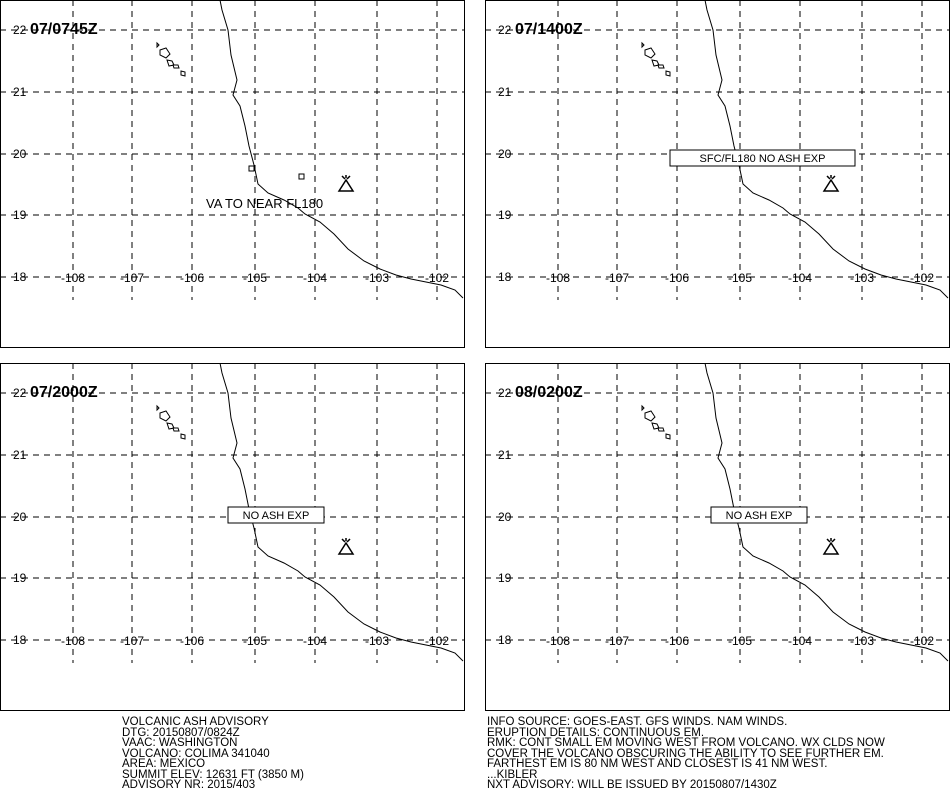 This screenshot has width=950, height=812. I want to click on annotation: SFC/FL180 NO ASH EXP, so click(763, 159).